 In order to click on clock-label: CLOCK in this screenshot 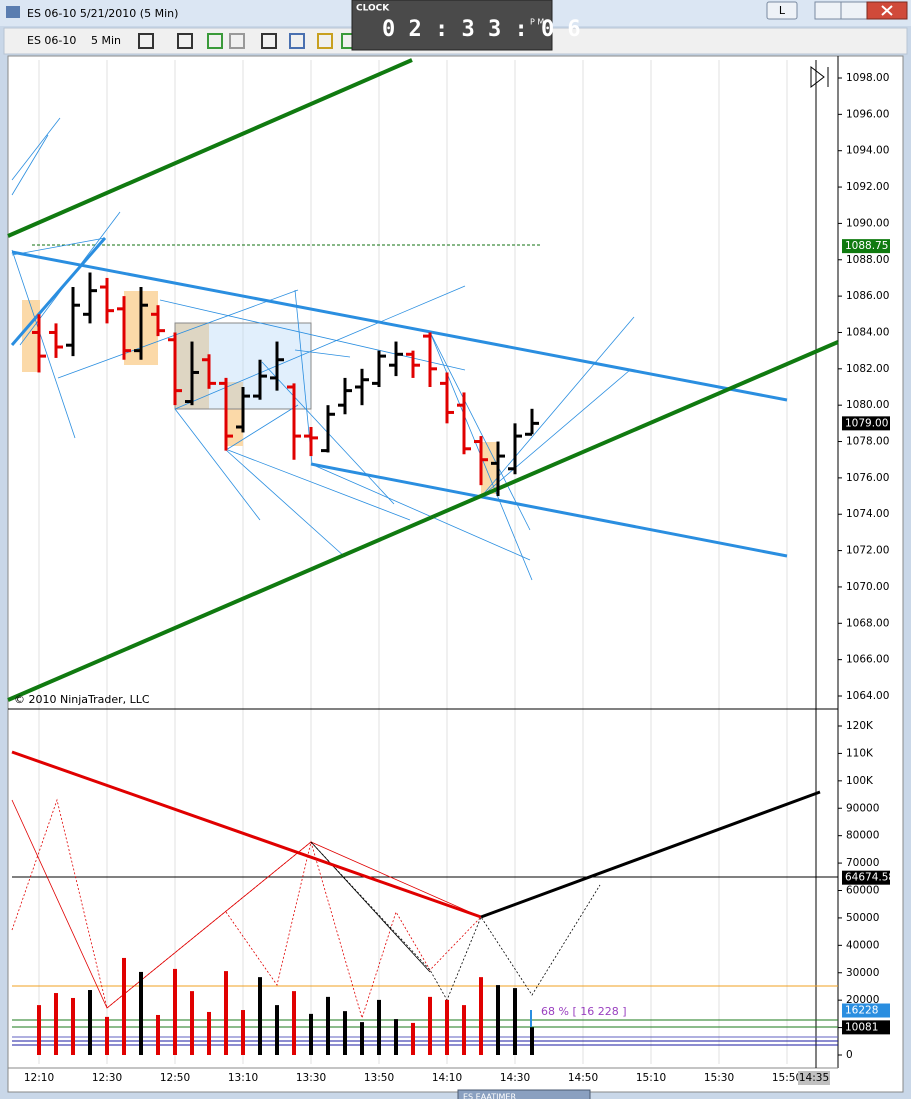, I will do `click(373, 9)`.